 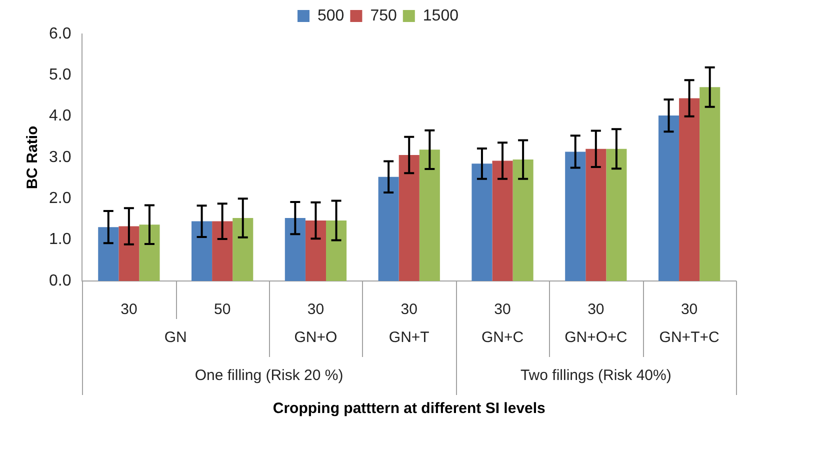 I want to click on legend-label: 500, so click(x=331, y=15).